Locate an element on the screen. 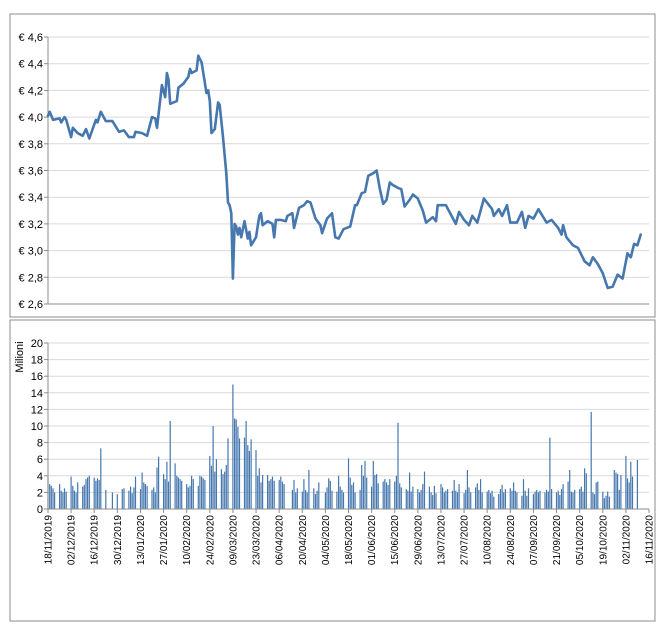  price-y-tick-label: € 4,0 is located at coordinates (31, 118).